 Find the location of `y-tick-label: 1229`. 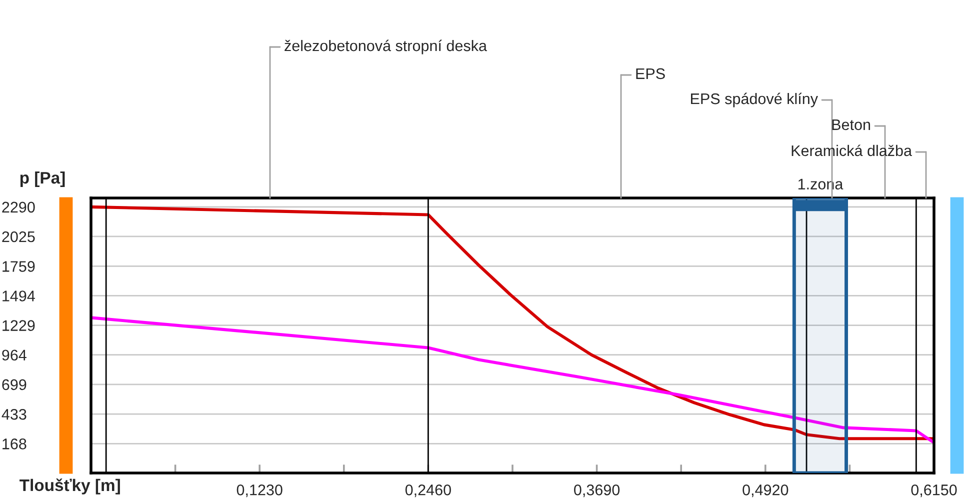

y-tick-label: 1229 is located at coordinates (18, 325).